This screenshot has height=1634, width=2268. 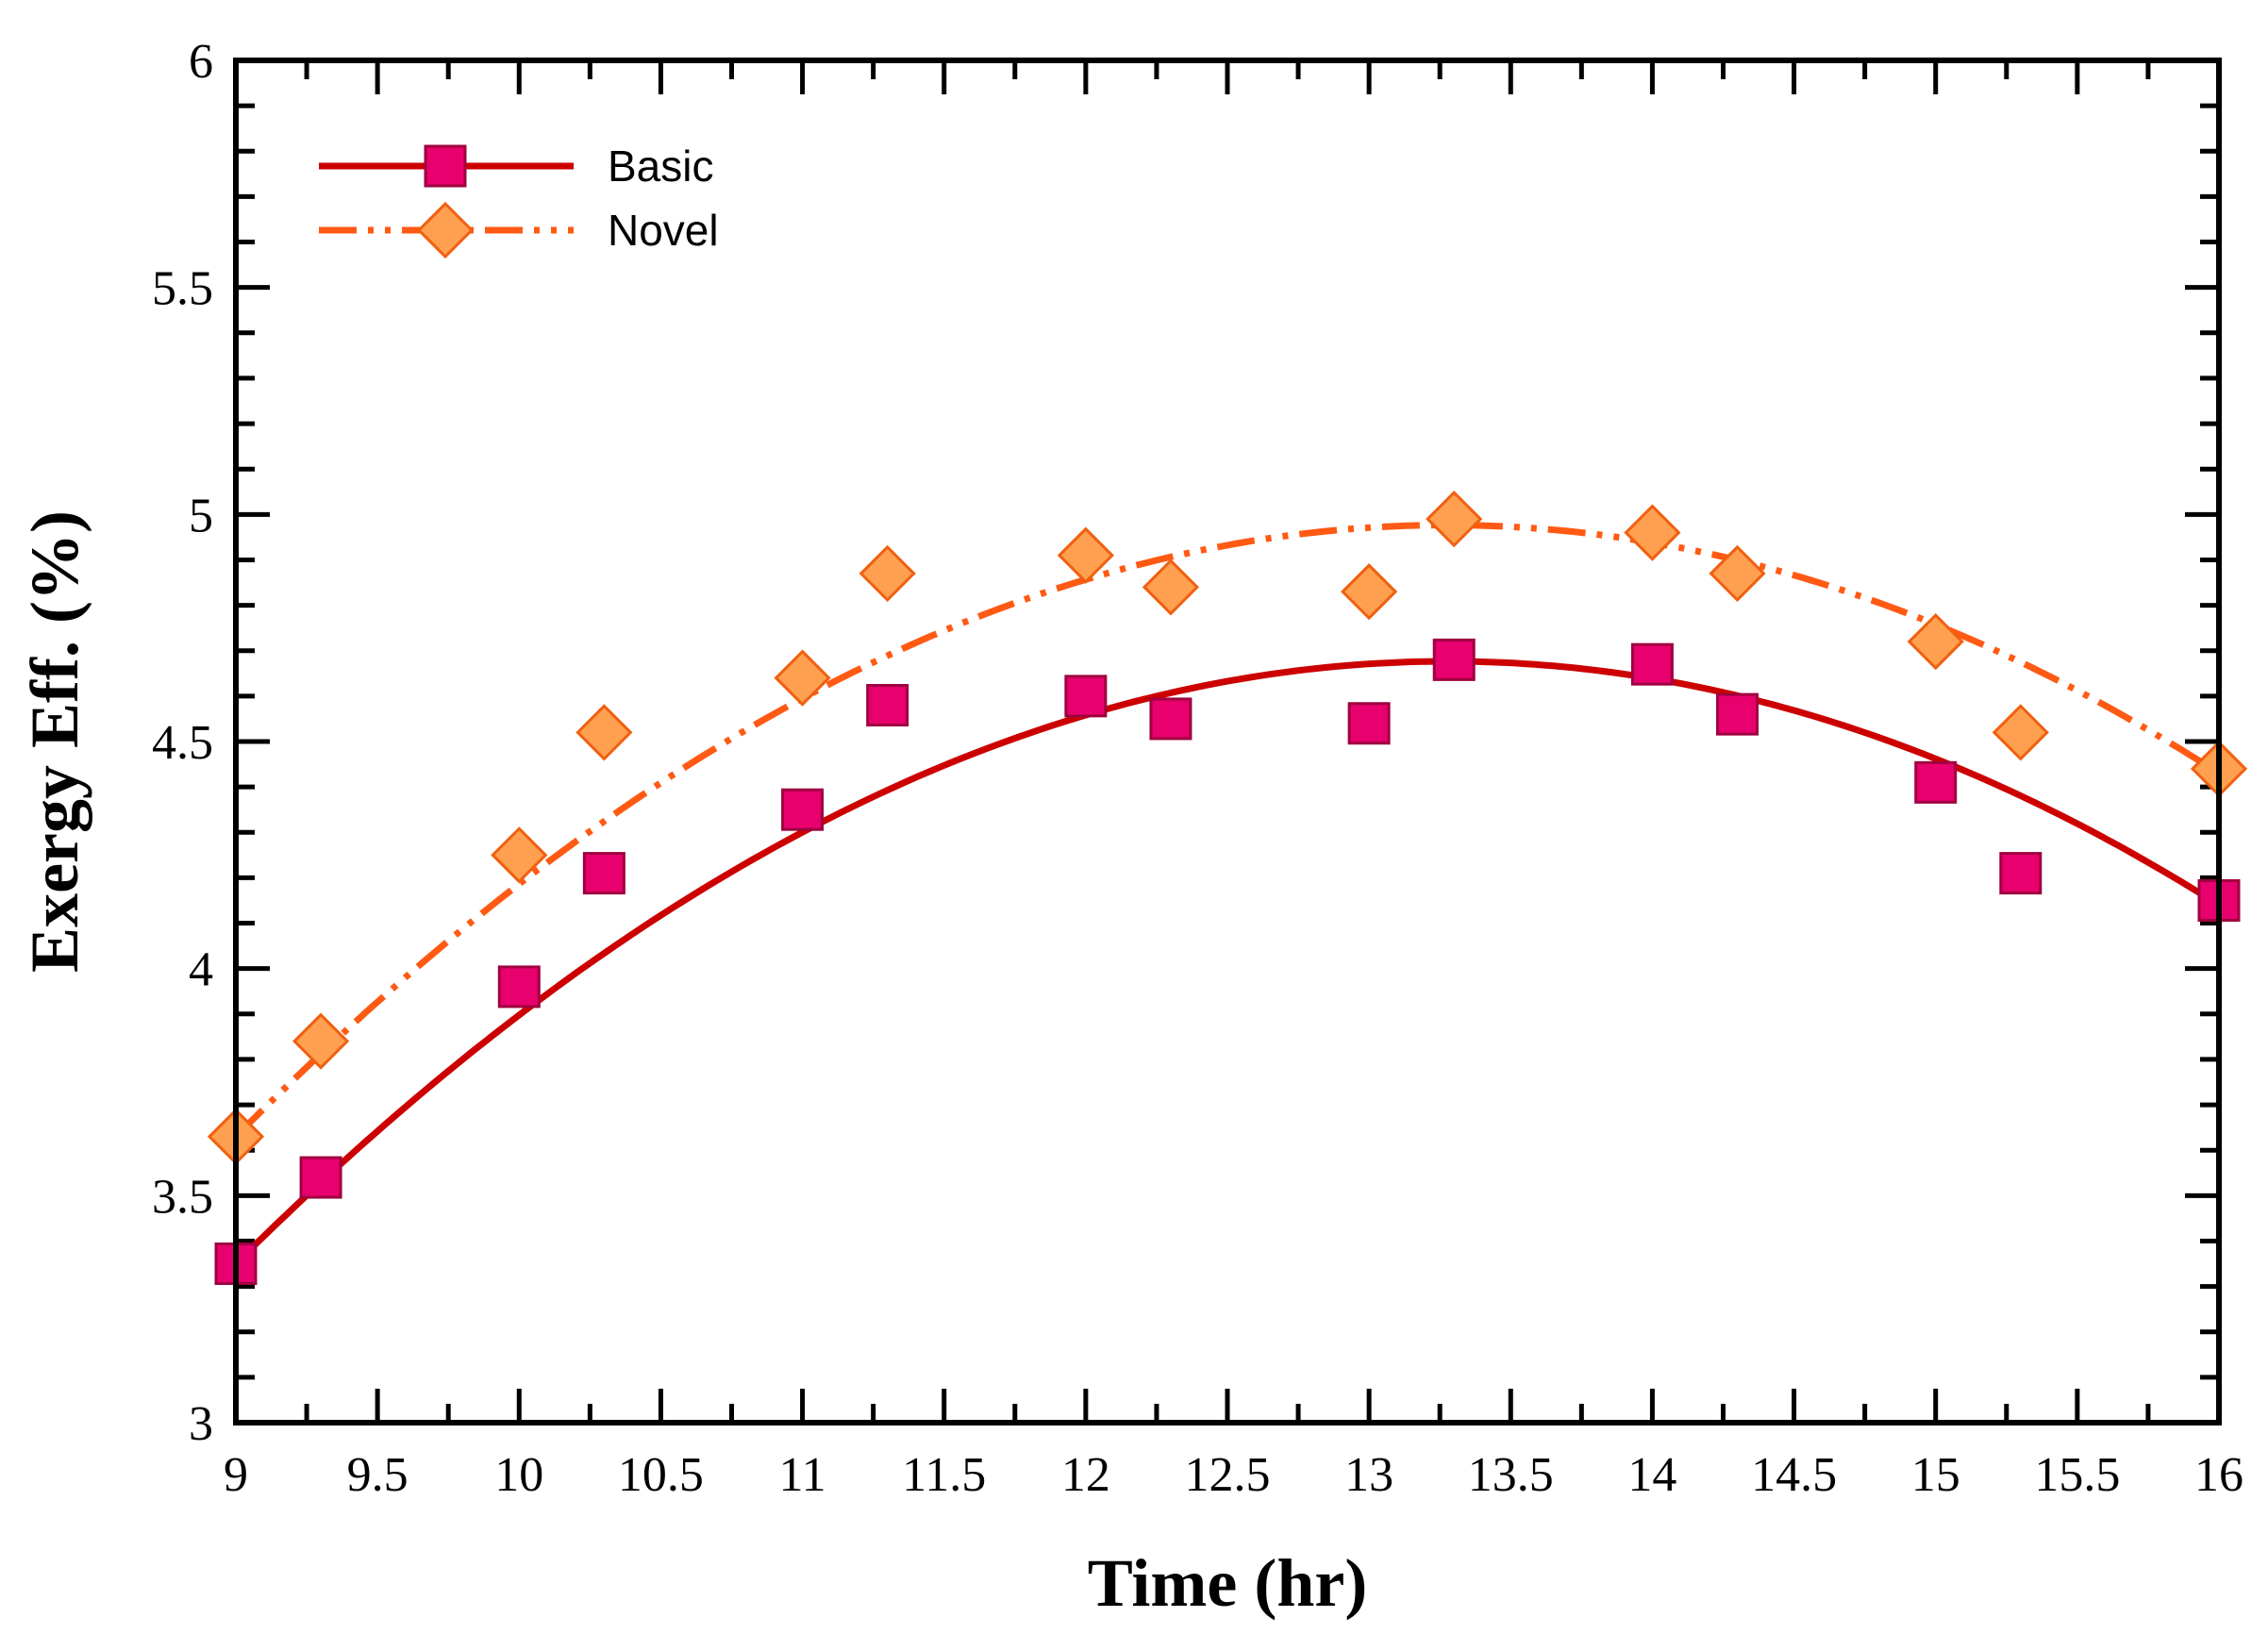 What do you see at coordinates (201, 970) in the screenshot?
I see `y-tick-label: 4` at bounding box center [201, 970].